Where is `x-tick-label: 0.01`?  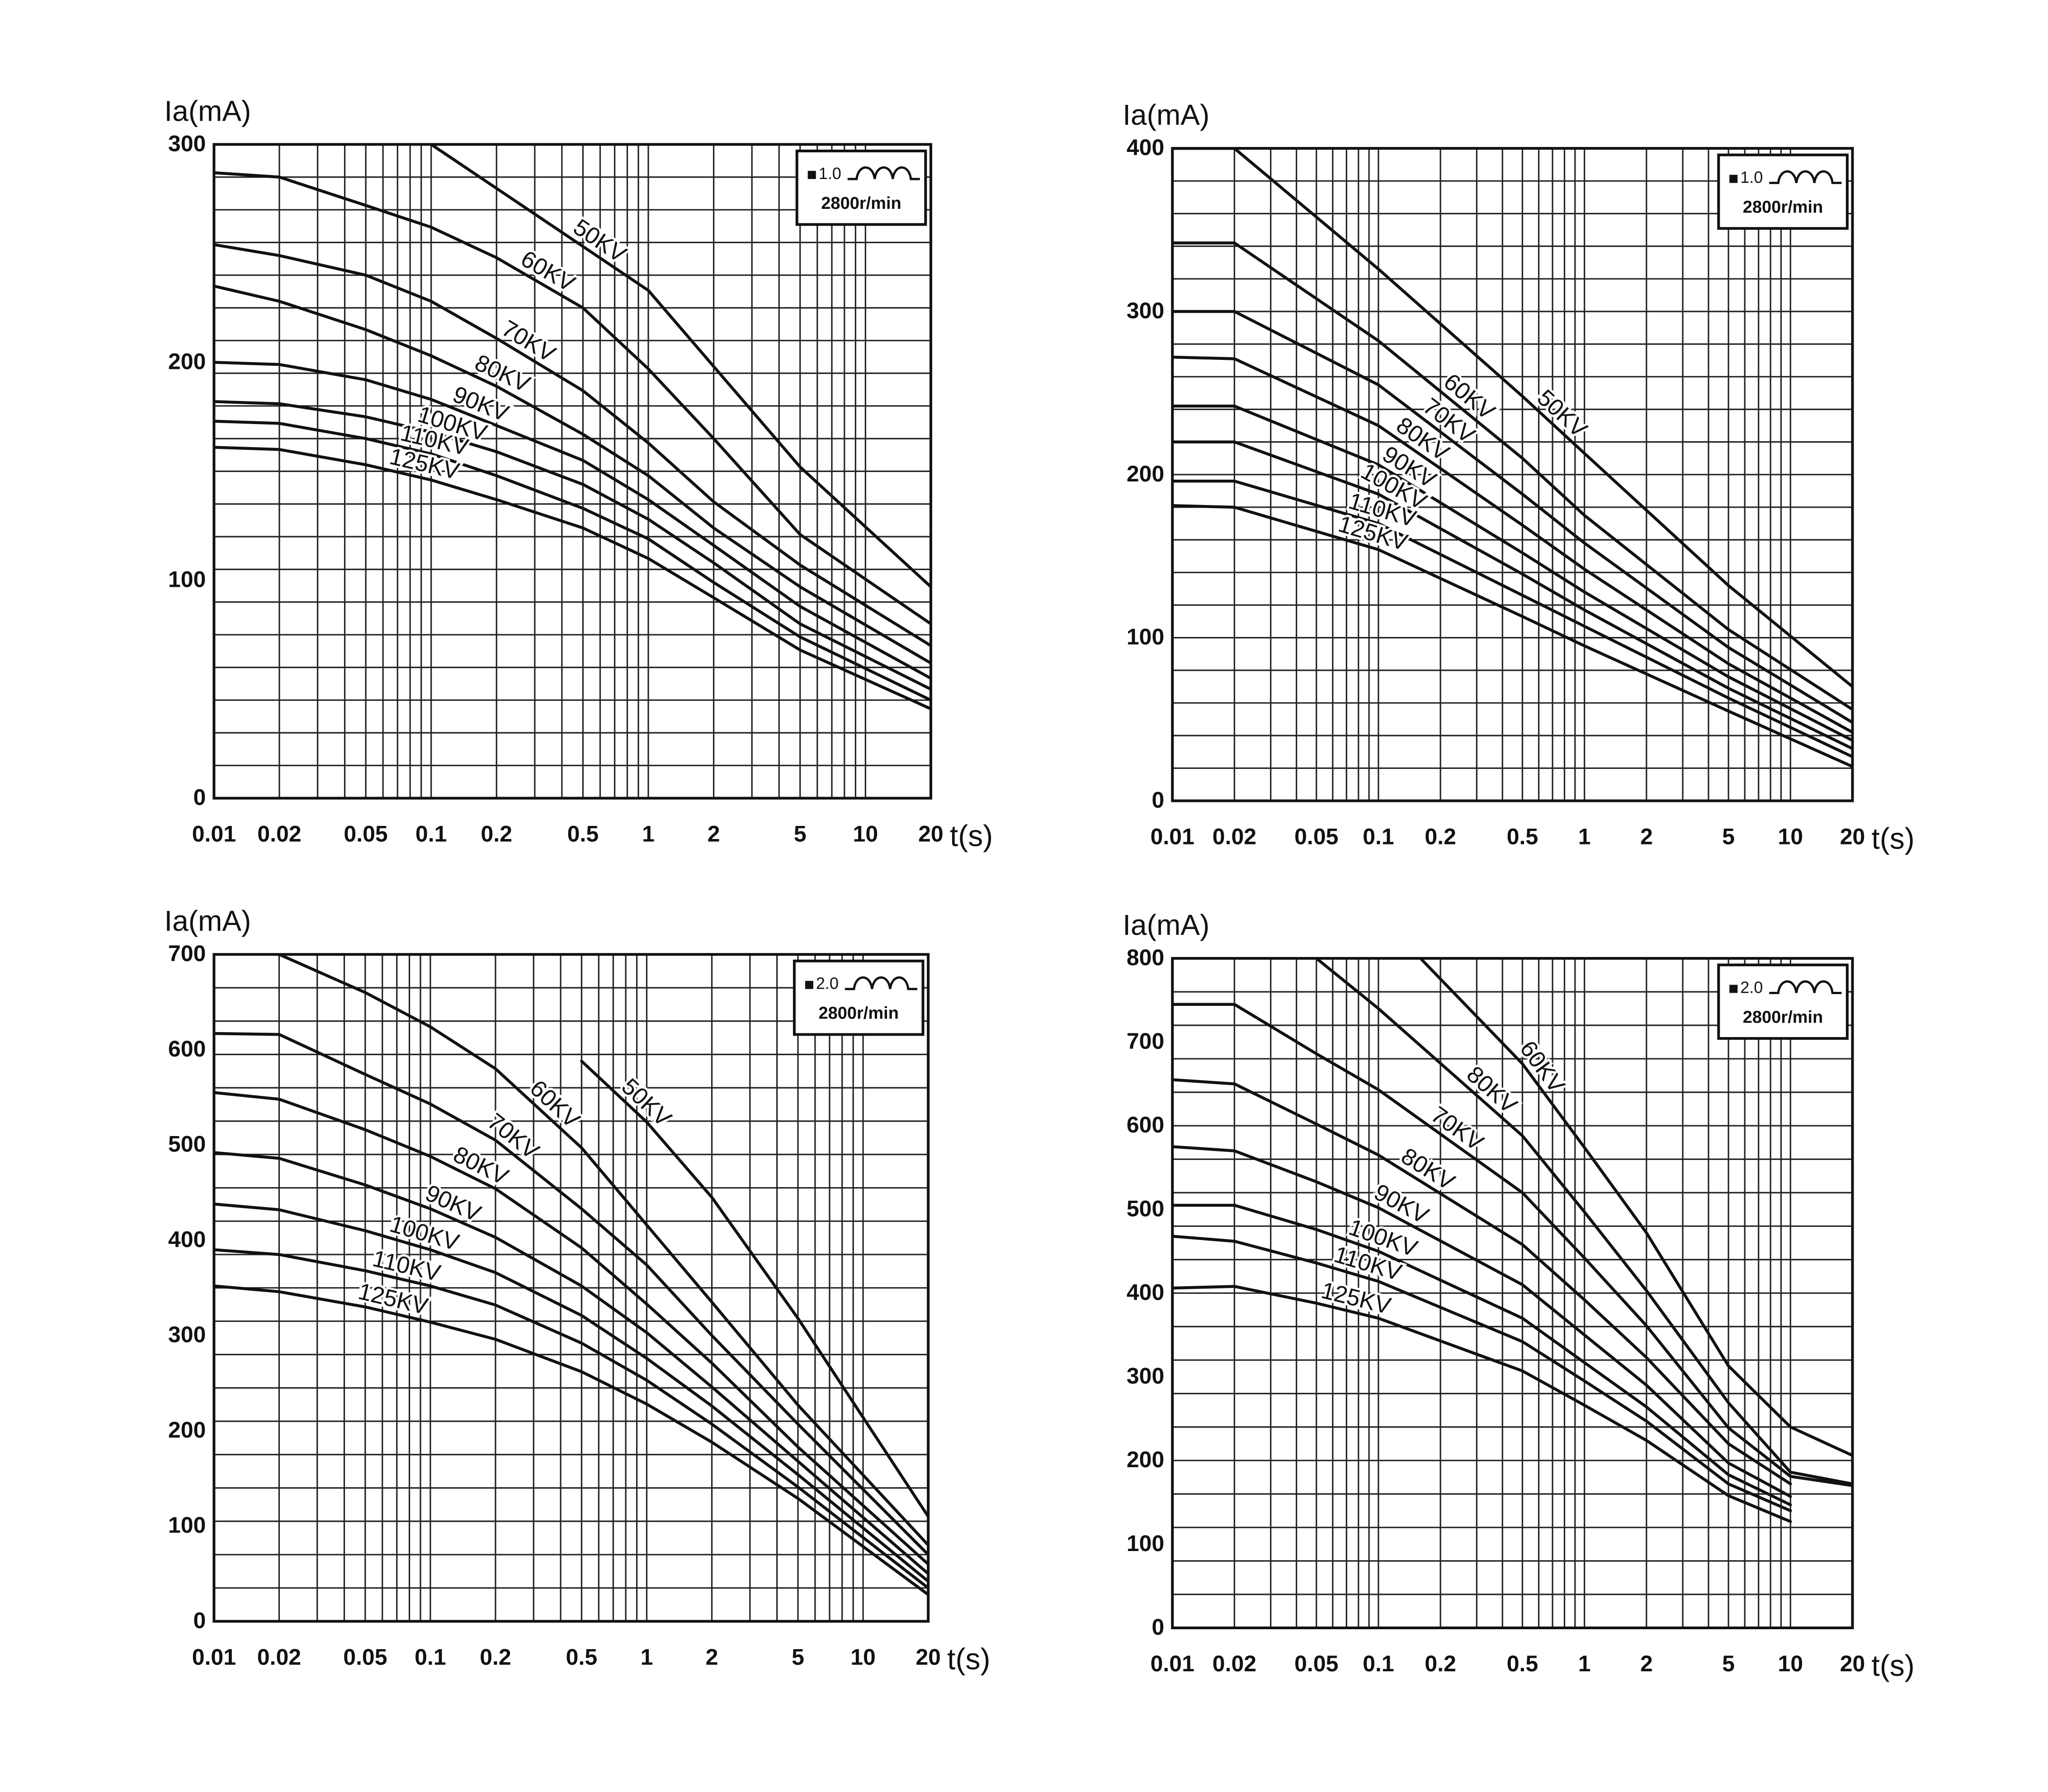 x-tick-label: 0.01 is located at coordinates (1172, 1663).